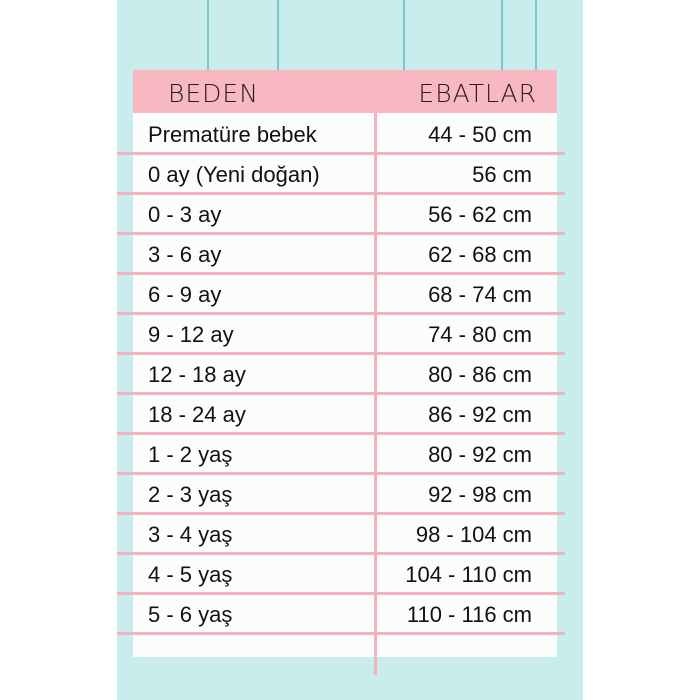  What do you see at coordinates (190, 574) in the screenshot?
I see `size-cell: 4 - 5 yaş` at bounding box center [190, 574].